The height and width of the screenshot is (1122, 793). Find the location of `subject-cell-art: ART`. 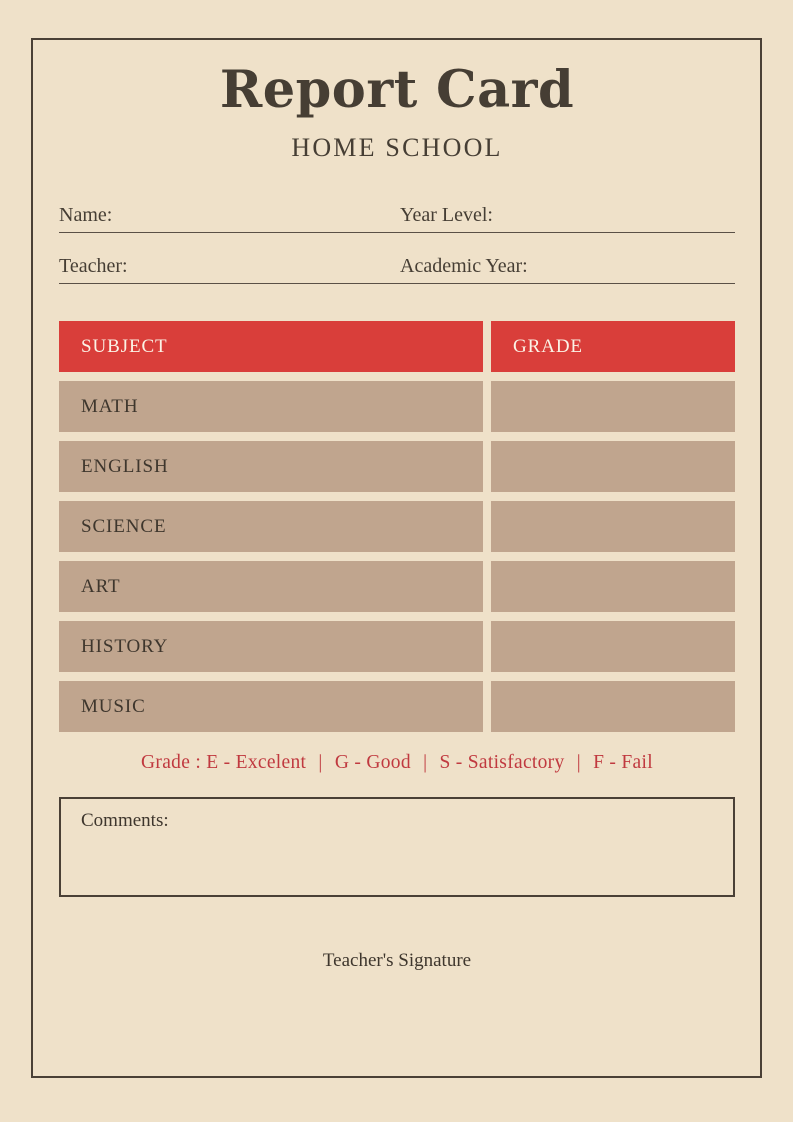

subject-cell-art: ART is located at coordinates (271, 586).